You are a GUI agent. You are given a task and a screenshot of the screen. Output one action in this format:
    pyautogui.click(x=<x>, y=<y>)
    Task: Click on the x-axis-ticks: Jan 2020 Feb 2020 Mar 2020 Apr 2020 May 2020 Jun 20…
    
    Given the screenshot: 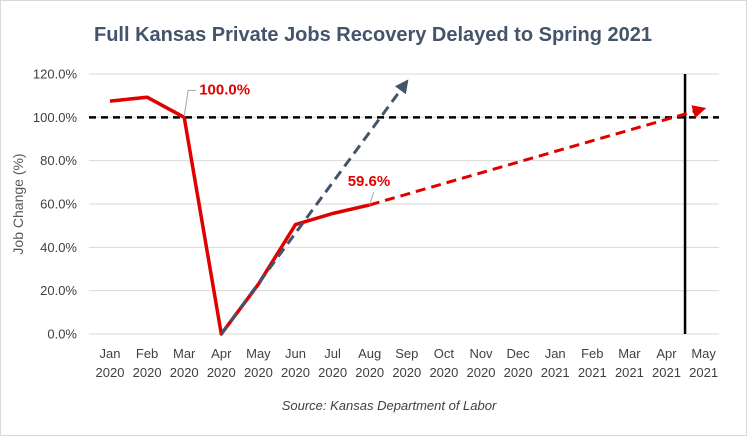 What is the action you would take?
    pyautogui.click(x=407, y=363)
    